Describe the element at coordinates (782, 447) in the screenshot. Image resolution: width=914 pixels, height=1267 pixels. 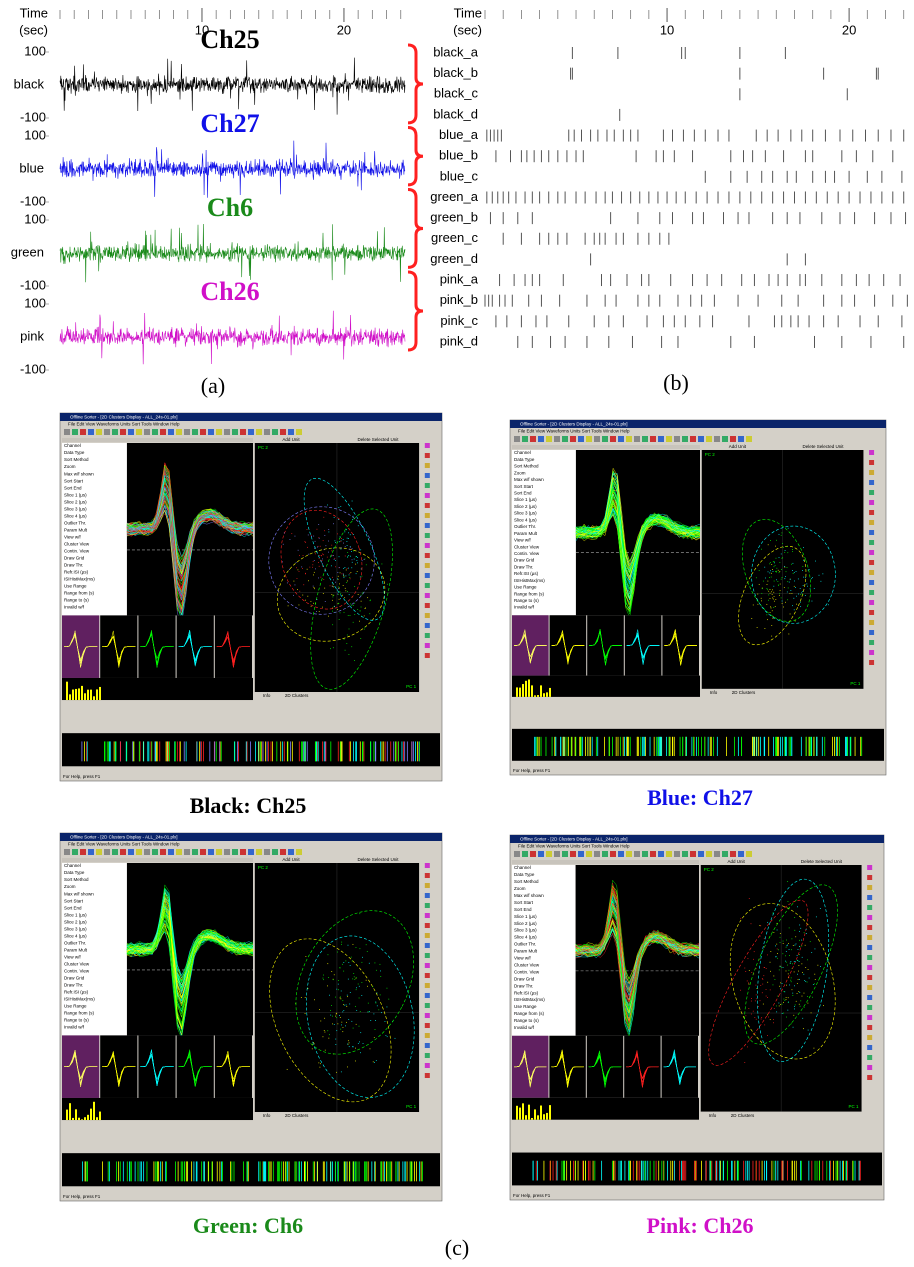
I see `button-bar` at that location.